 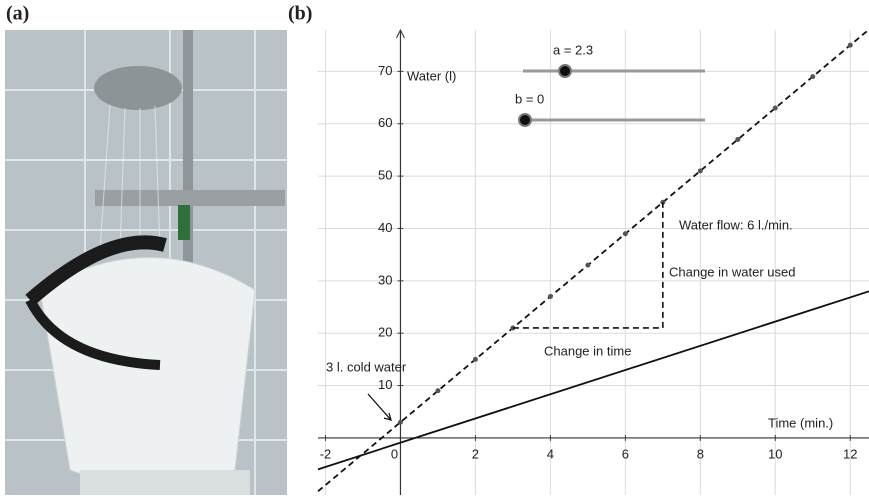 I want to click on x-tick-label: 2, so click(x=475, y=453).